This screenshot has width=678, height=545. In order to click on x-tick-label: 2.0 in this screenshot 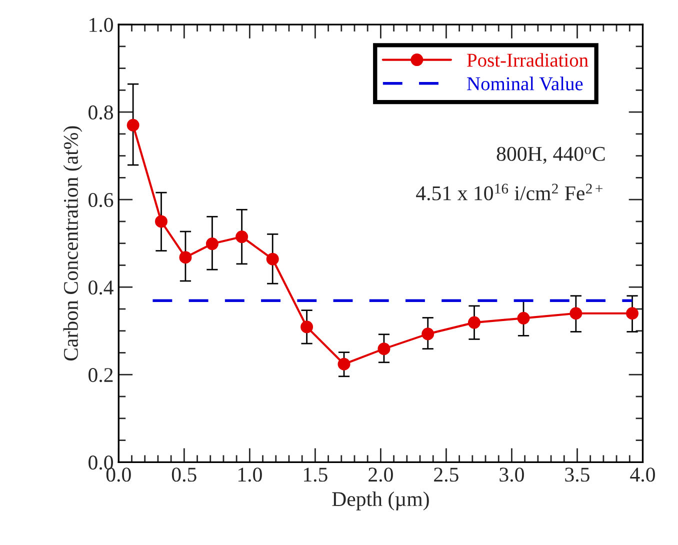, I will do `click(380, 475)`.